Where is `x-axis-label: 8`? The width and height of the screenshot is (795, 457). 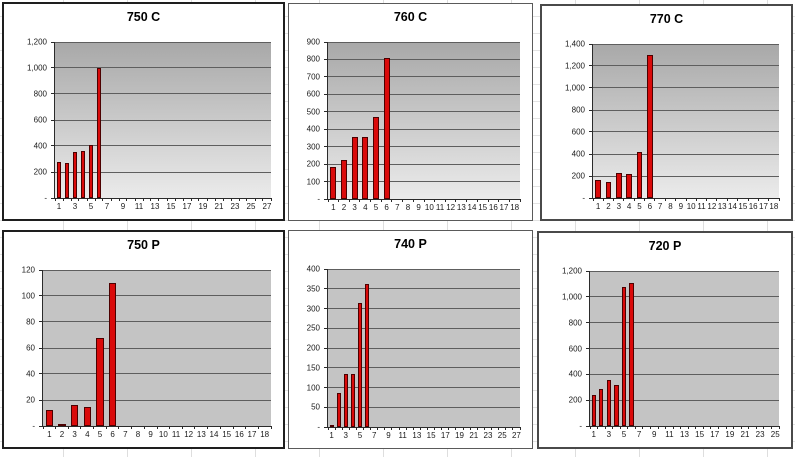 x-axis-label: 8 is located at coordinates (408, 207).